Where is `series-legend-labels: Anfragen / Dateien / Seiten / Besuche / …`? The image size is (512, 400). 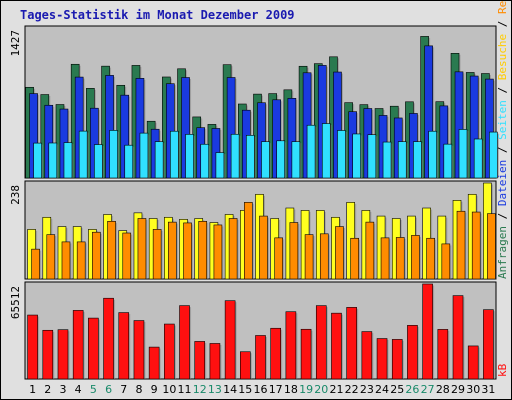
series-legend-labels: Anfragen / Dateien / Seiten / Besuche / … is located at coordinates (502, 140).